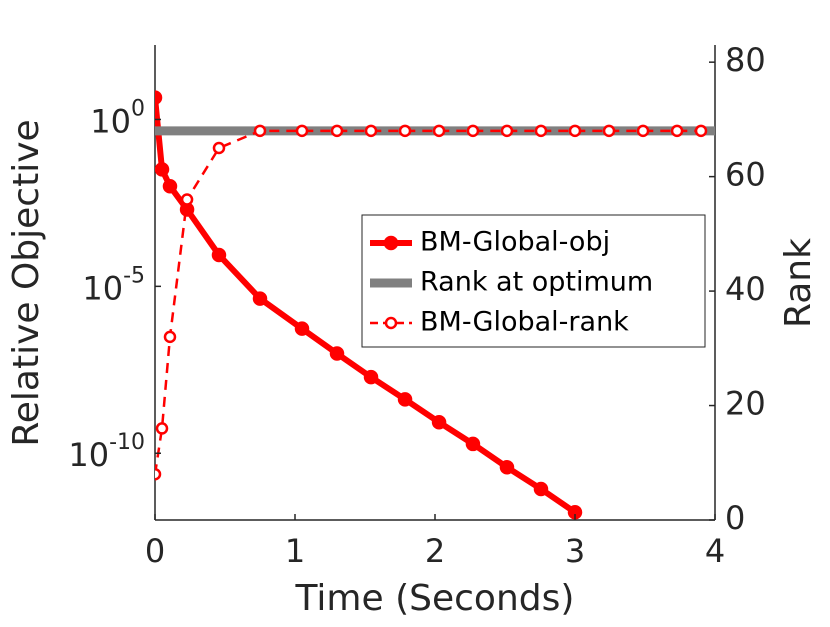  I want to click on y2-tick-label: 0, so click(735, 518).